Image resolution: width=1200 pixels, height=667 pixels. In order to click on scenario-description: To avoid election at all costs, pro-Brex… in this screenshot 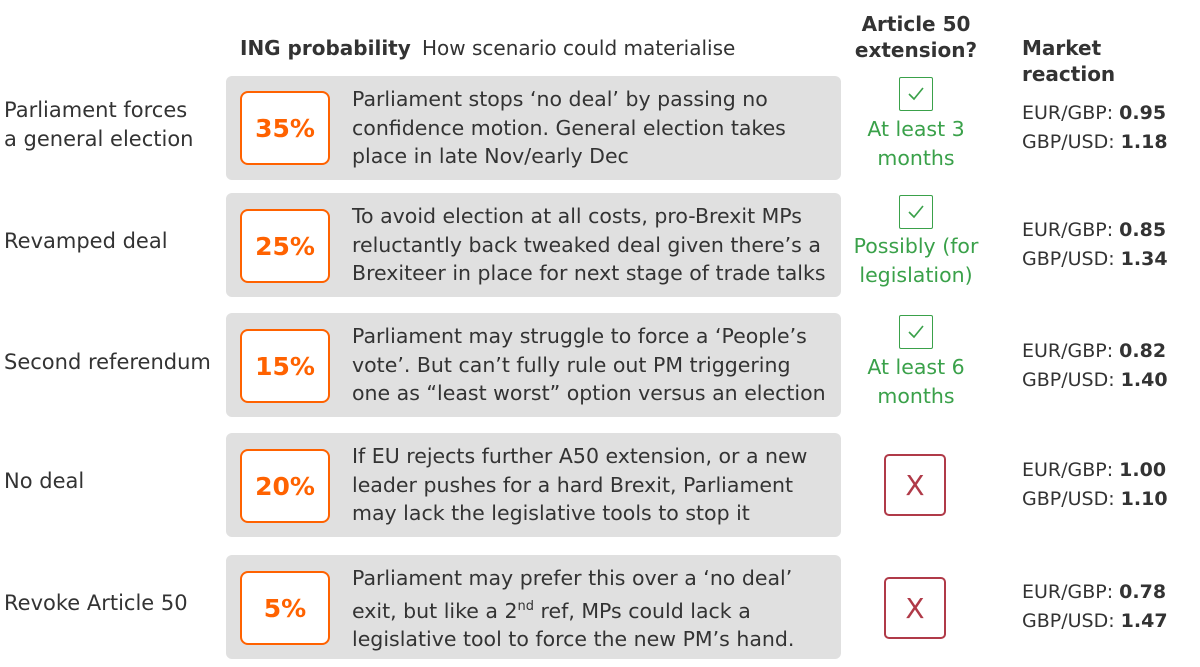, I will do `click(597, 245)`.